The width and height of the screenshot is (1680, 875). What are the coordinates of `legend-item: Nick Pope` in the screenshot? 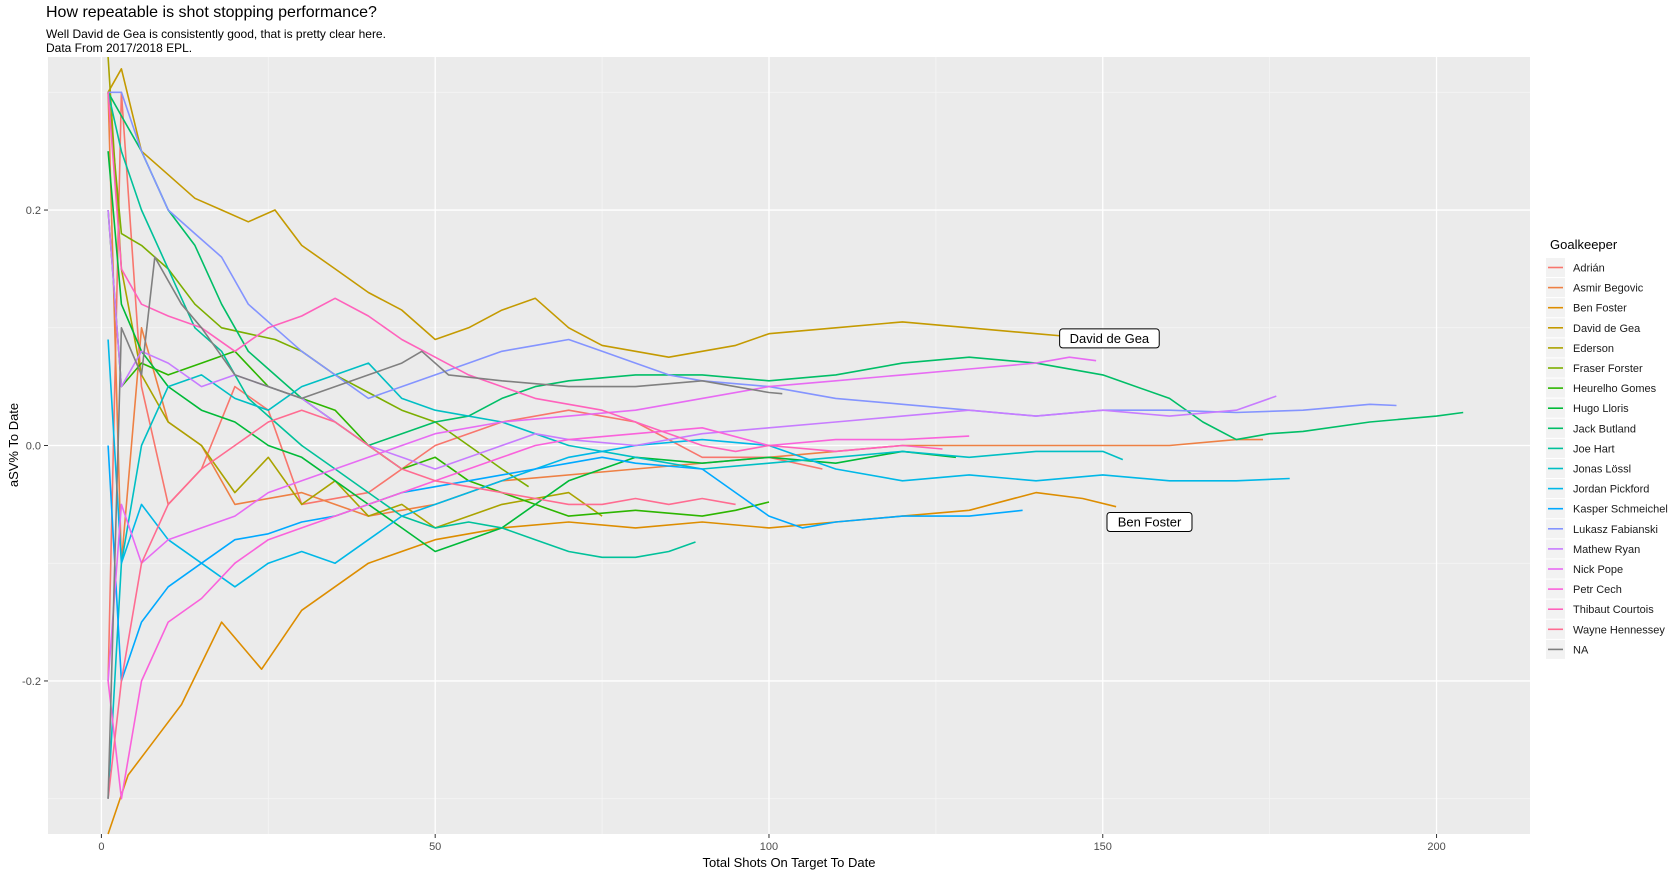 It's located at (1584, 569).